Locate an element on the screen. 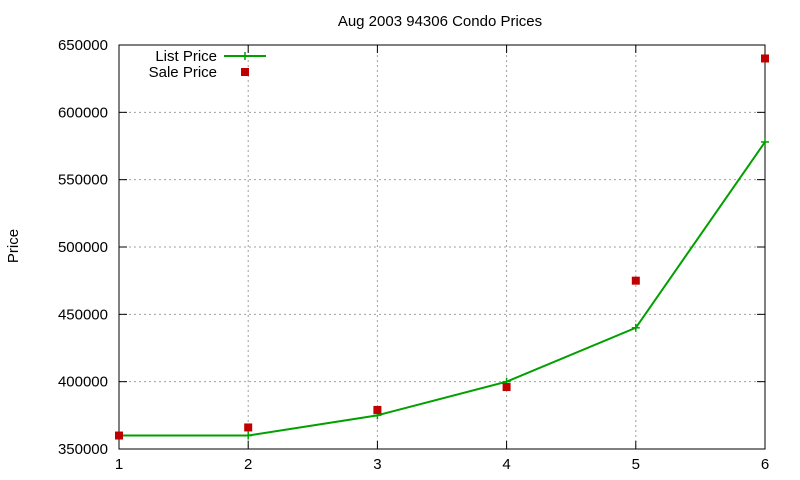  x-tick-label: 1 is located at coordinates (119, 464).